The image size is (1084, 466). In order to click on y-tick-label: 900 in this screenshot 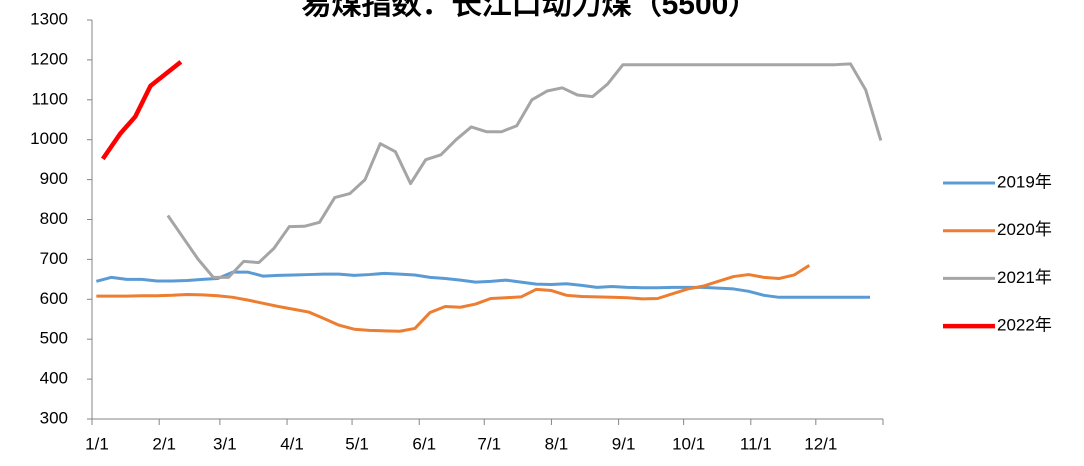, I will do `click(54, 178)`.